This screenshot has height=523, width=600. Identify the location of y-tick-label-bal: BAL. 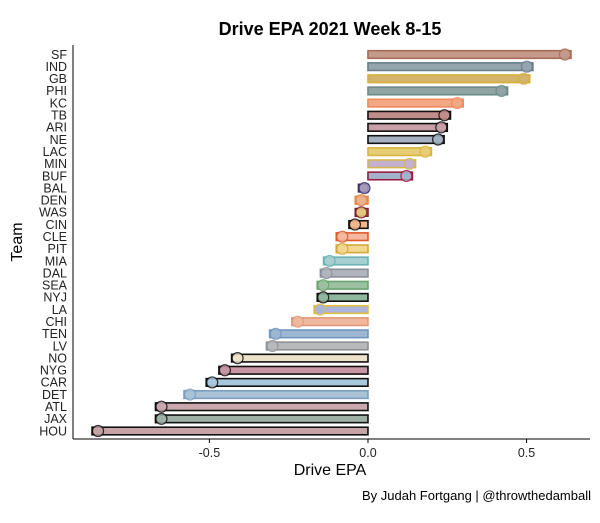
(55, 188).